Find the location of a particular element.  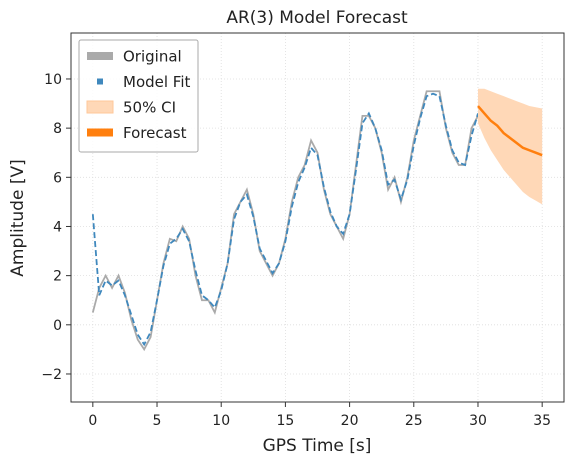

y-tick-label: 6 is located at coordinates (57, 178).